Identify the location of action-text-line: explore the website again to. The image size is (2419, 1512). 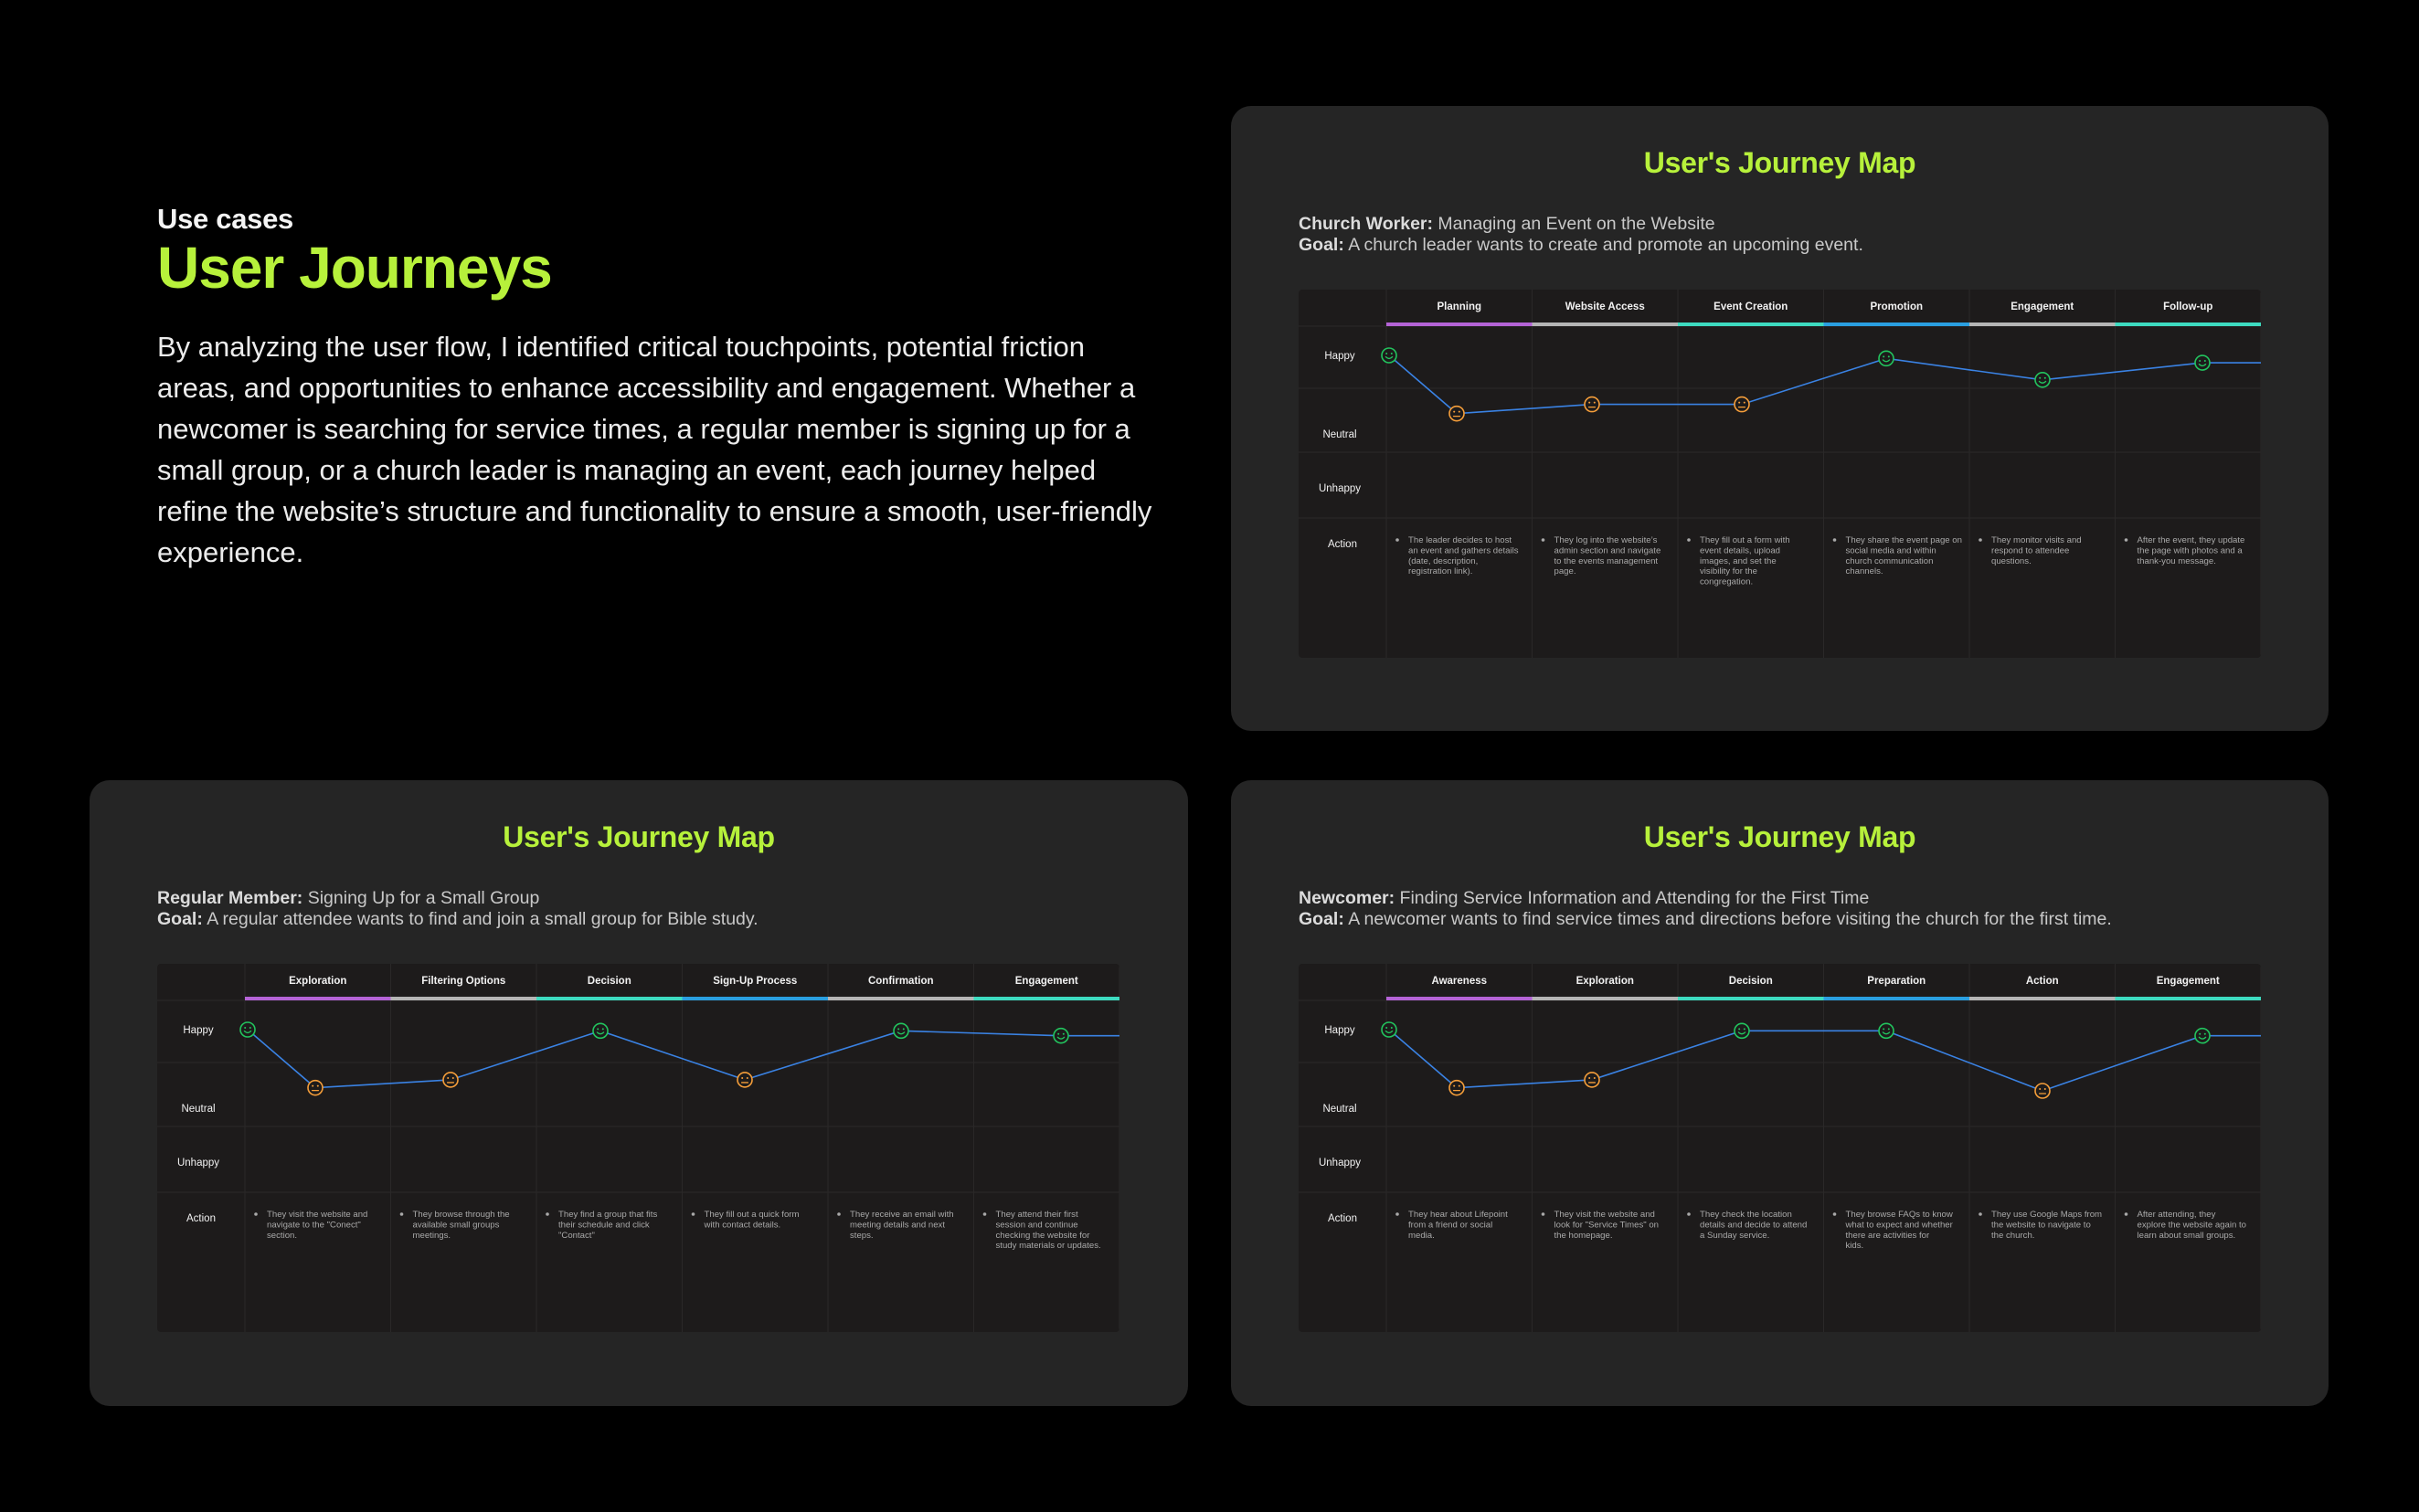
(2192, 1225).